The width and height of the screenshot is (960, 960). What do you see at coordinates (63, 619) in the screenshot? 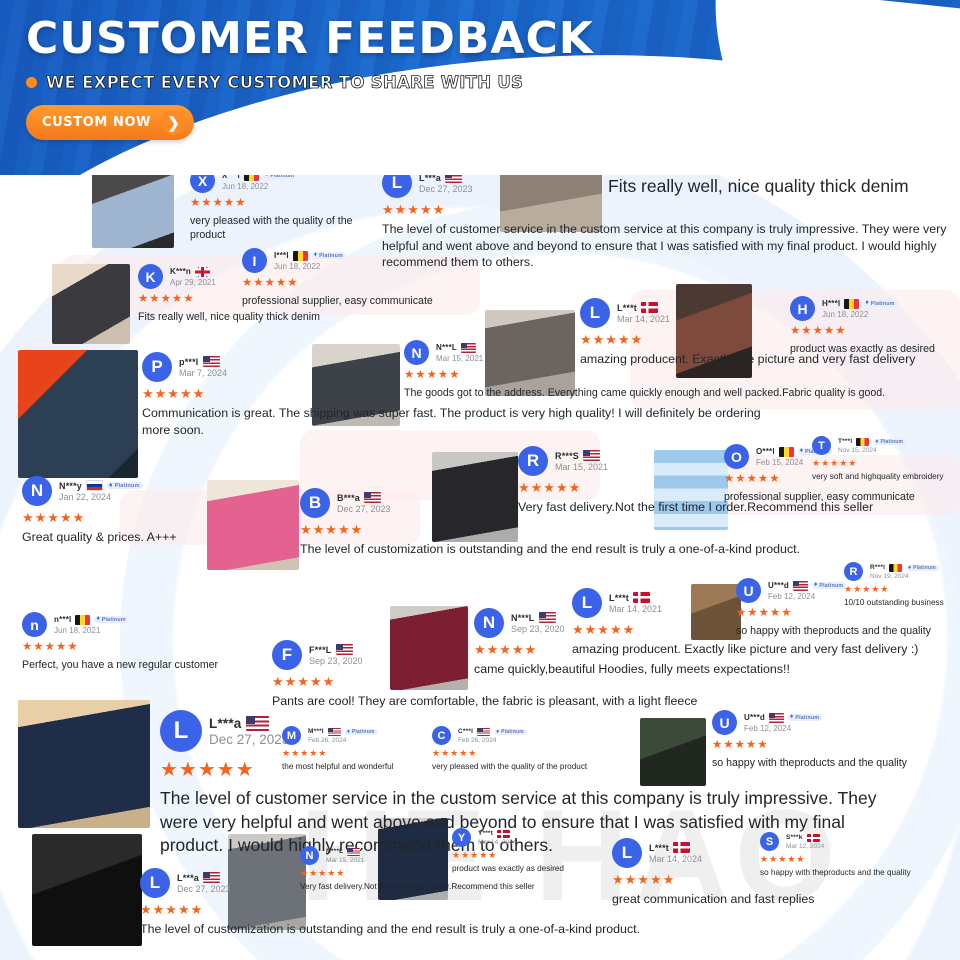
I see `reviewer-name: n***l` at bounding box center [63, 619].